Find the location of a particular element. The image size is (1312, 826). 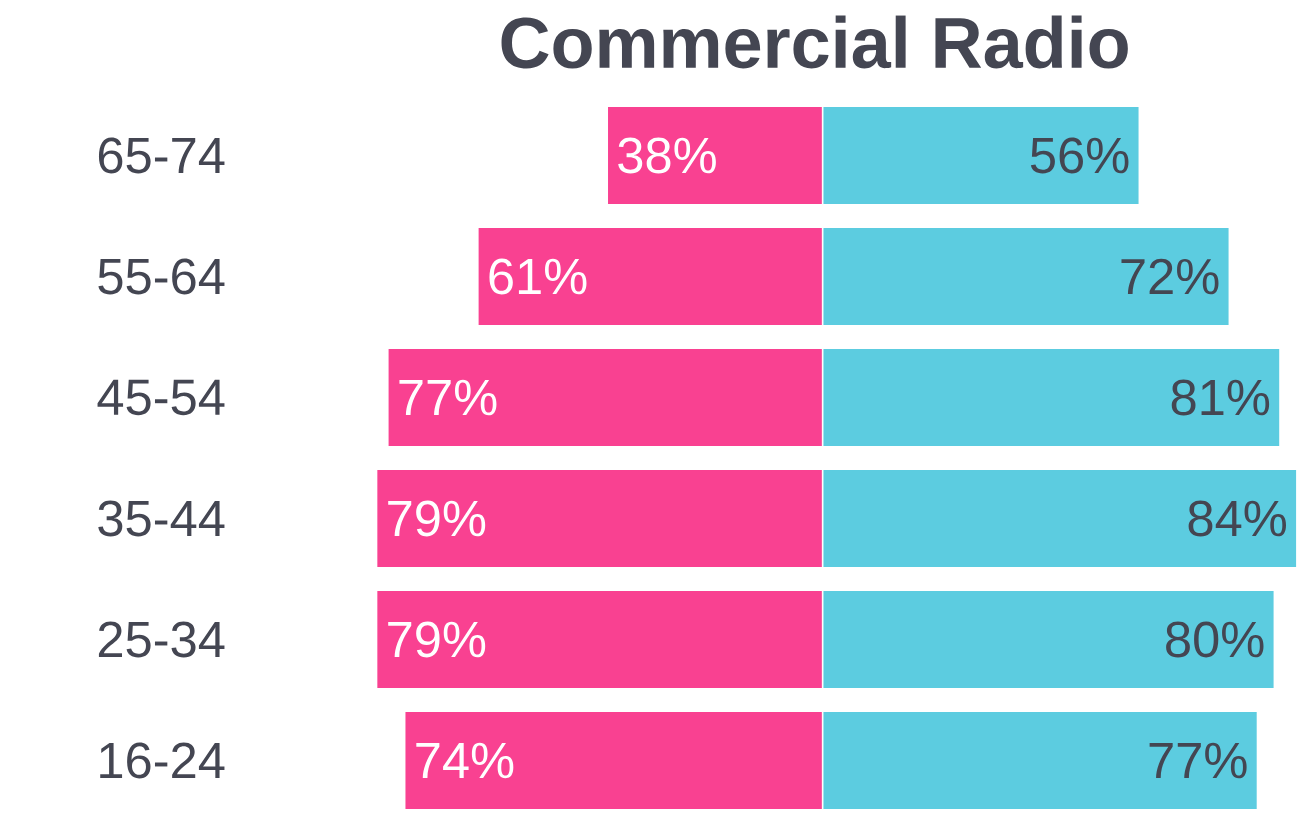

data-label: 61% is located at coordinates (538, 276).